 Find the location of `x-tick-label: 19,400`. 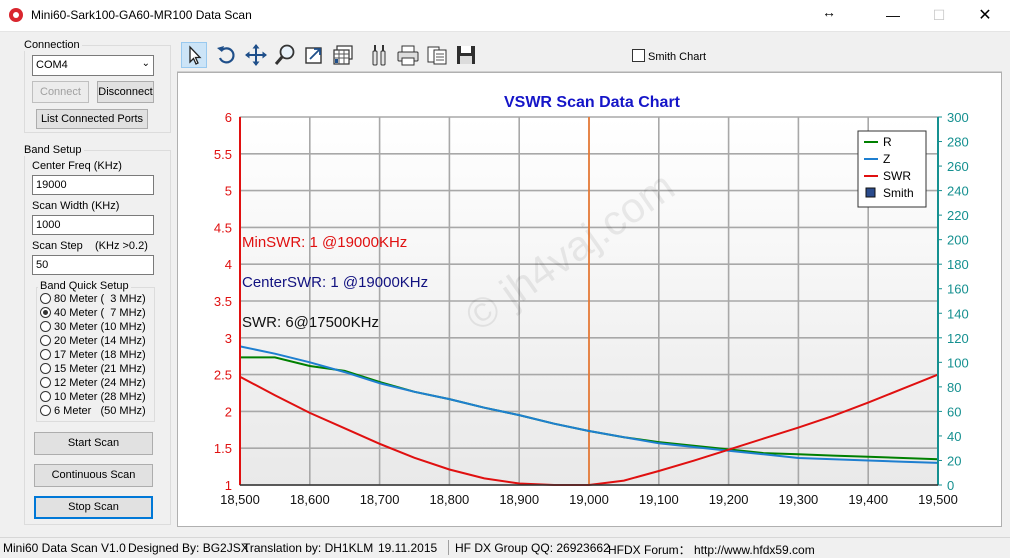

x-tick-label: 19,400 is located at coordinates (868, 499).